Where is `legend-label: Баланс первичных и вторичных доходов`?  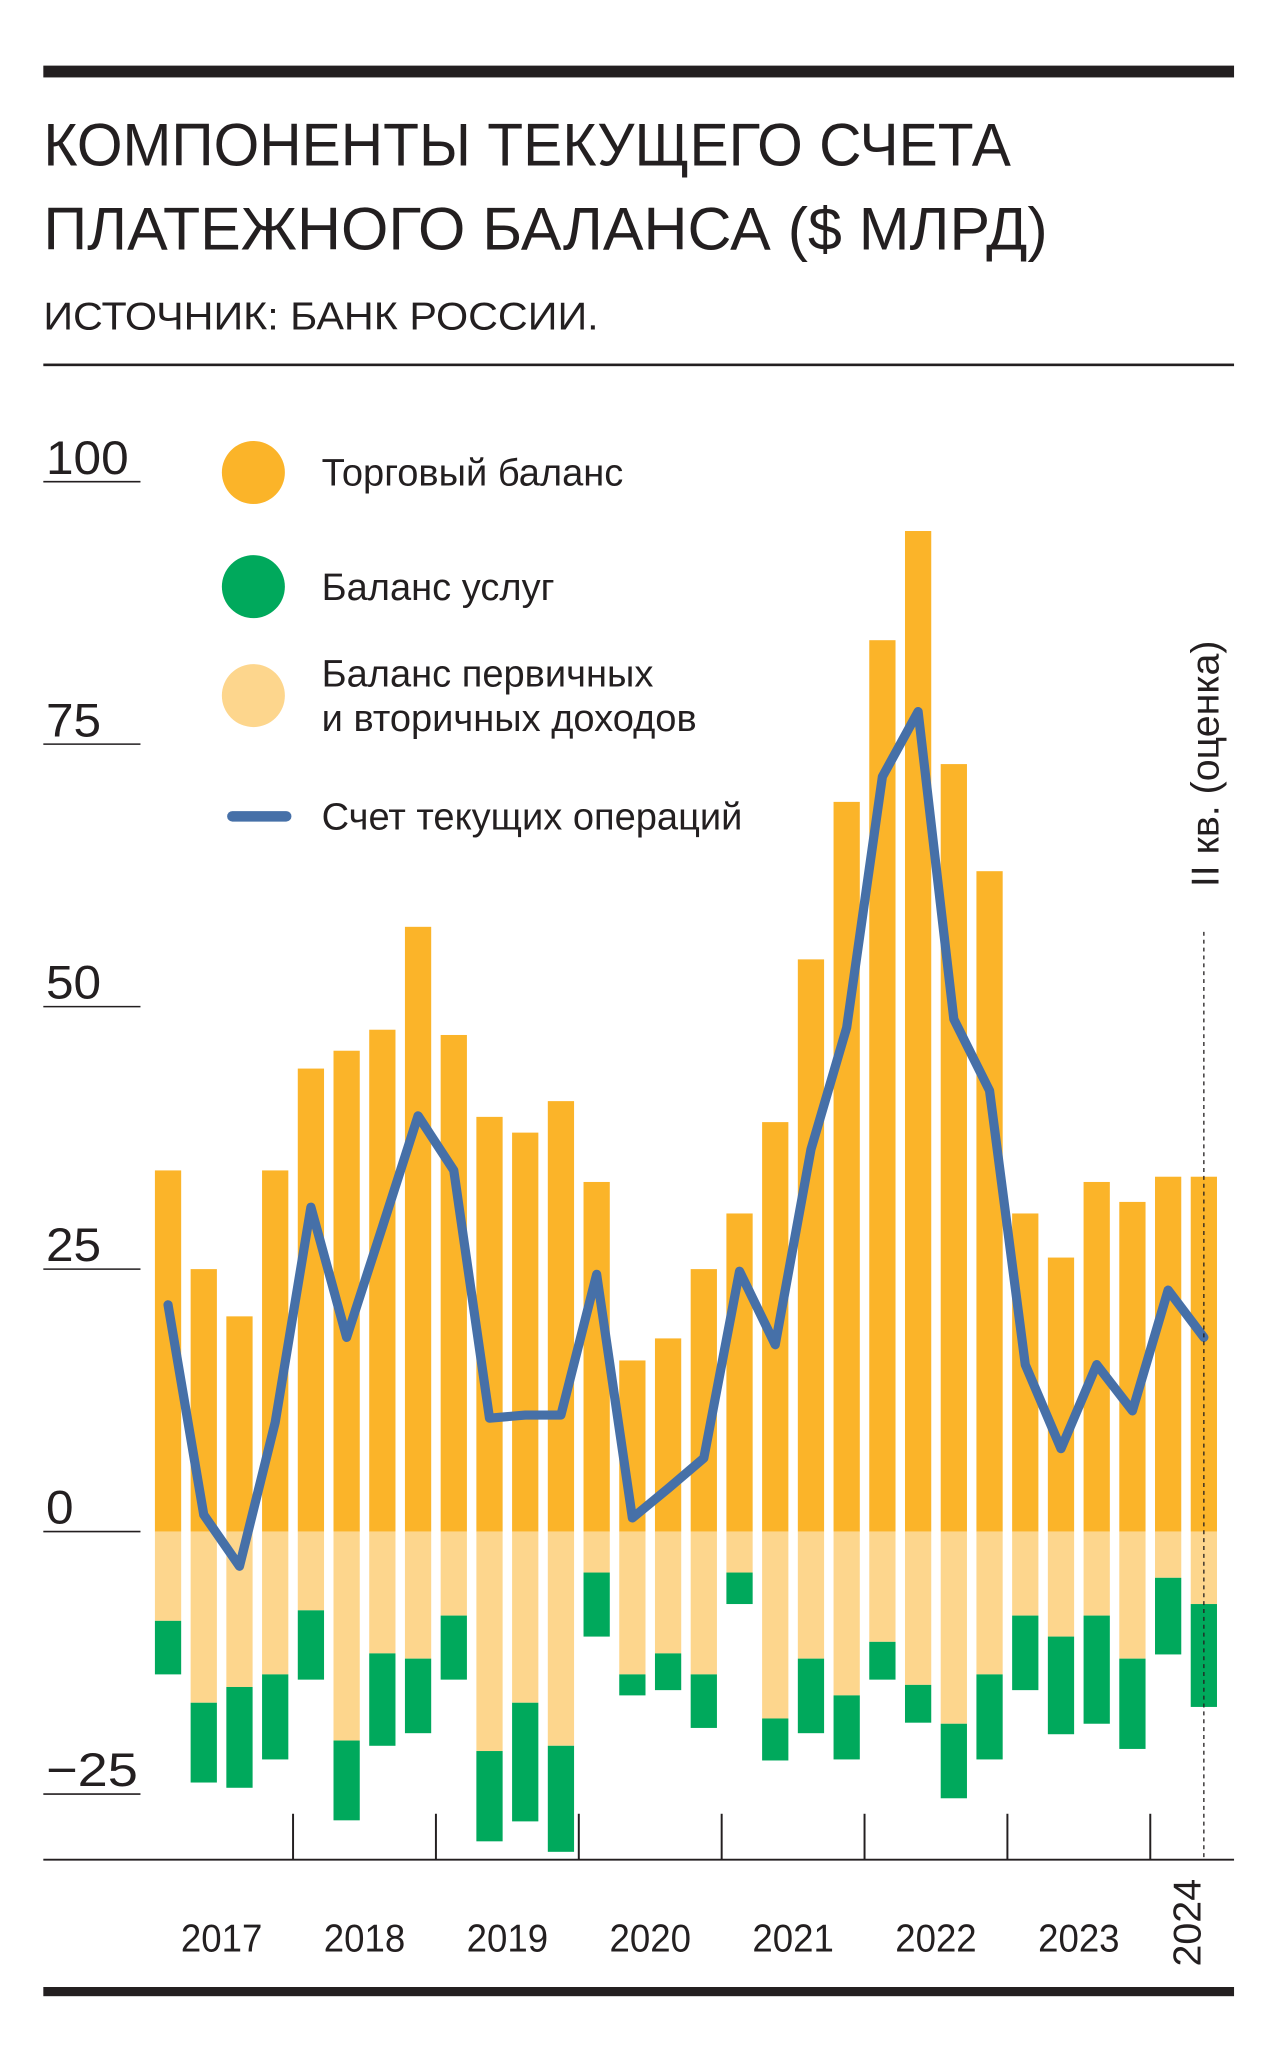
legend-label: Баланс первичных и вторичных доходов is located at coordinates (509, 696).